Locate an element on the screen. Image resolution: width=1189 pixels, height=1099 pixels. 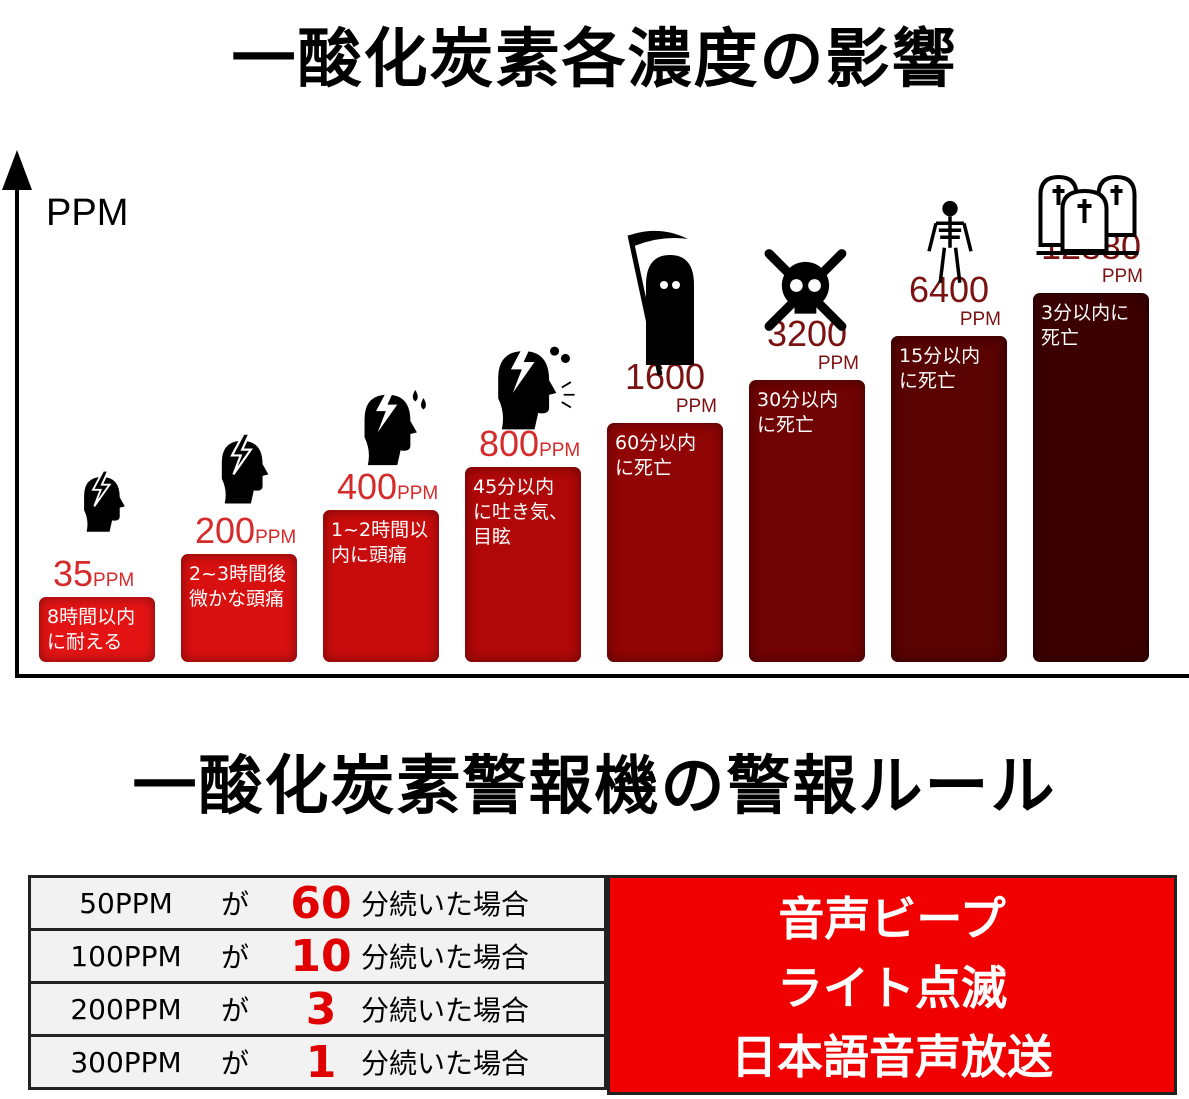
graves-icon is located at coordinates (1087, 214).